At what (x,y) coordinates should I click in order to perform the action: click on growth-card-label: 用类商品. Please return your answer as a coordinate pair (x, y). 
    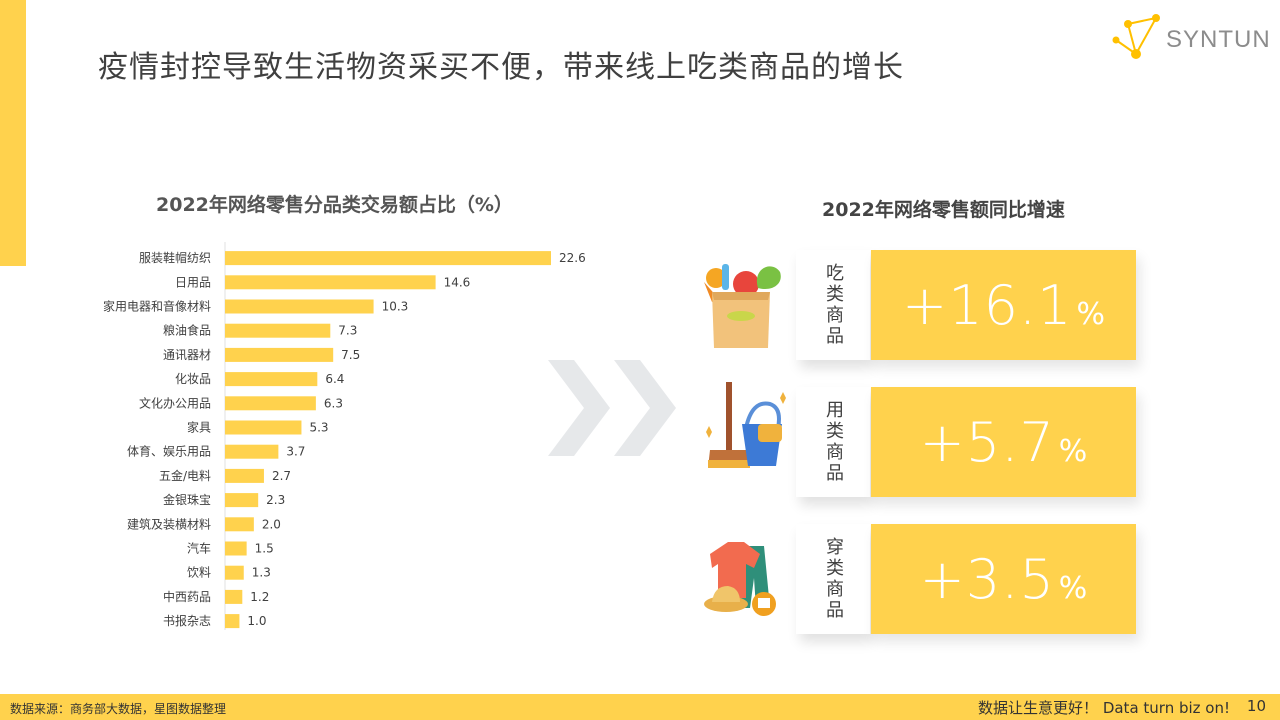
    Looking at the image, I should click on (833, 442).